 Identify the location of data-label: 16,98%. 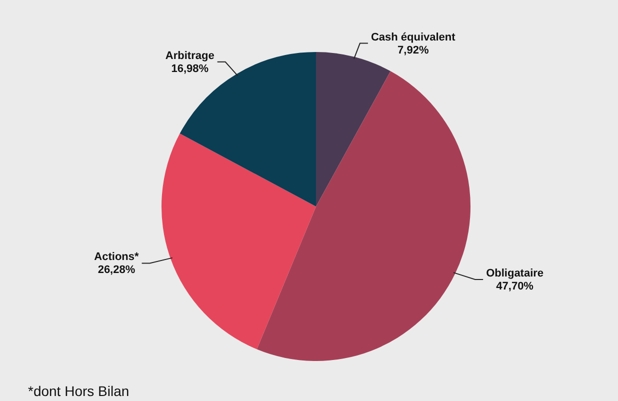
(190, 68).